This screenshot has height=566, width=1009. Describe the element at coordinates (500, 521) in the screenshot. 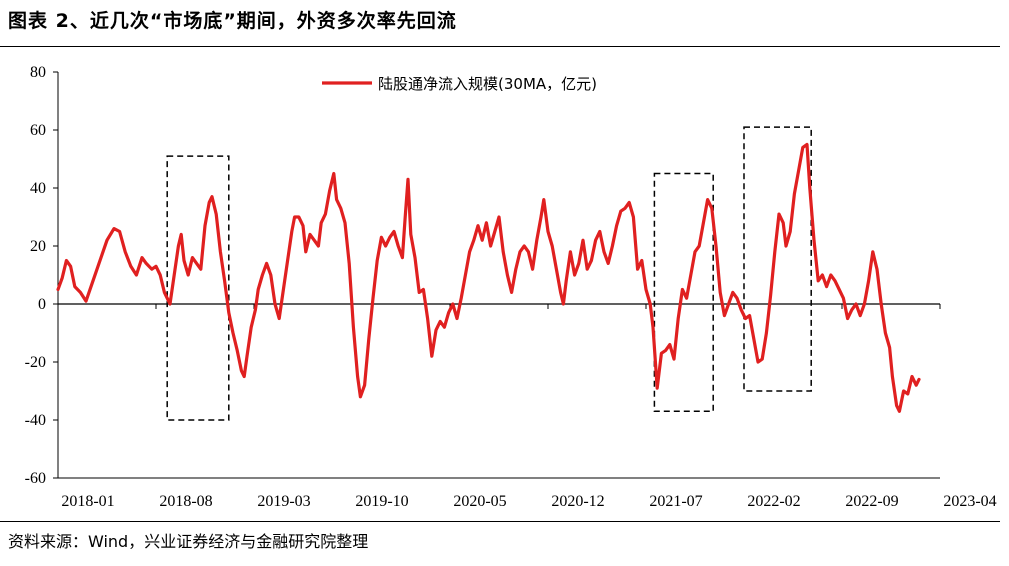

I see `bottom-rule` at that location.